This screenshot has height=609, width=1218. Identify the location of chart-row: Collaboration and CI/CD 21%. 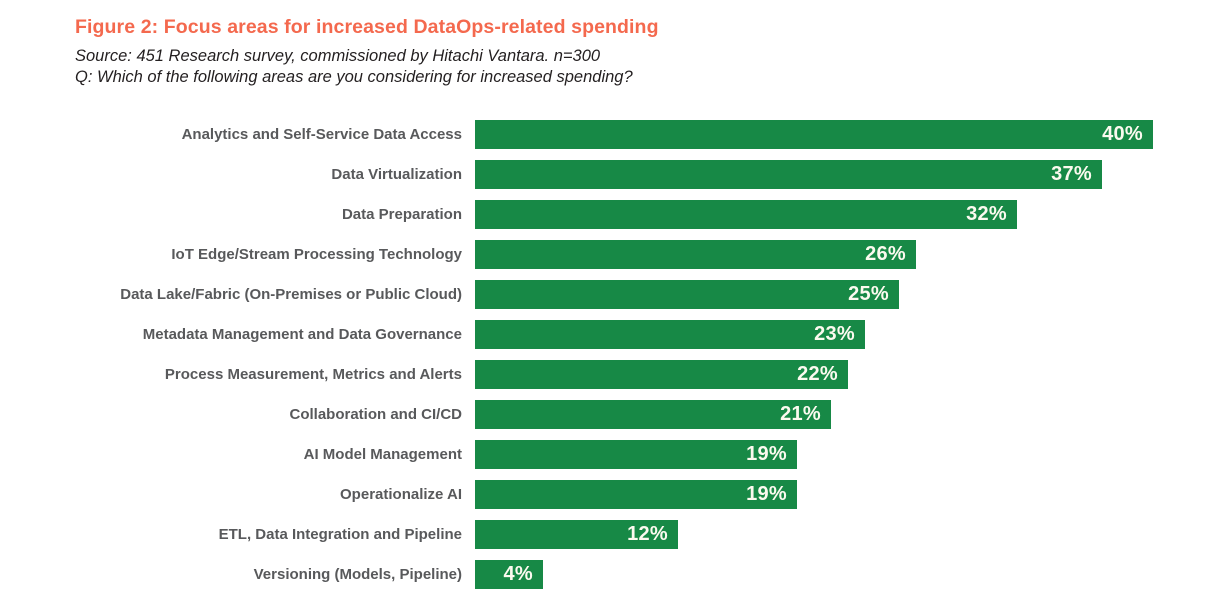
(609, 414).